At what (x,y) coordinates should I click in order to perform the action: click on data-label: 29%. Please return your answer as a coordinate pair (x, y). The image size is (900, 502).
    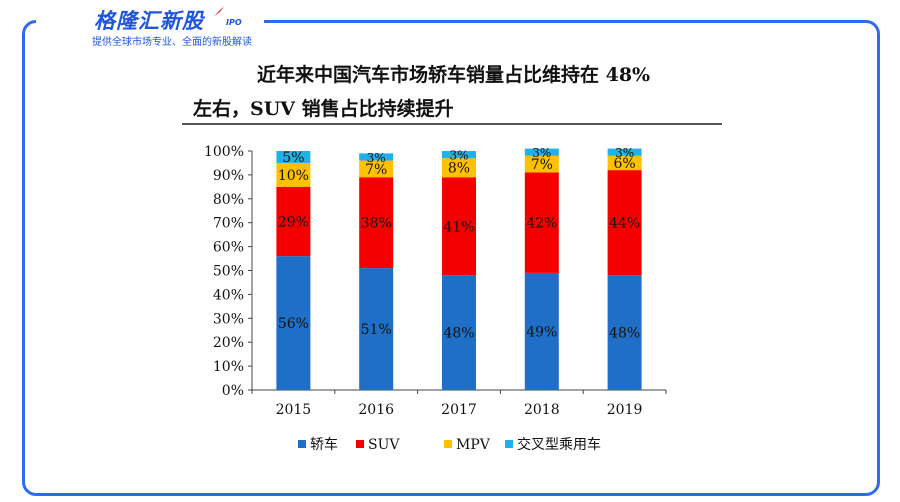
    Looking at the image, I should click on (293, 223).